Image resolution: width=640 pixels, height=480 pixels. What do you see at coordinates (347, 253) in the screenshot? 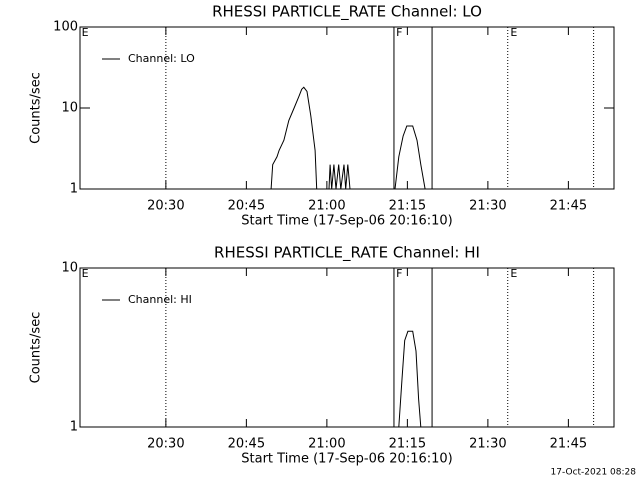
I see `chart-title: RHESSI PARTICLE_RATE Channel: HI` at bounding box center [347, 253].